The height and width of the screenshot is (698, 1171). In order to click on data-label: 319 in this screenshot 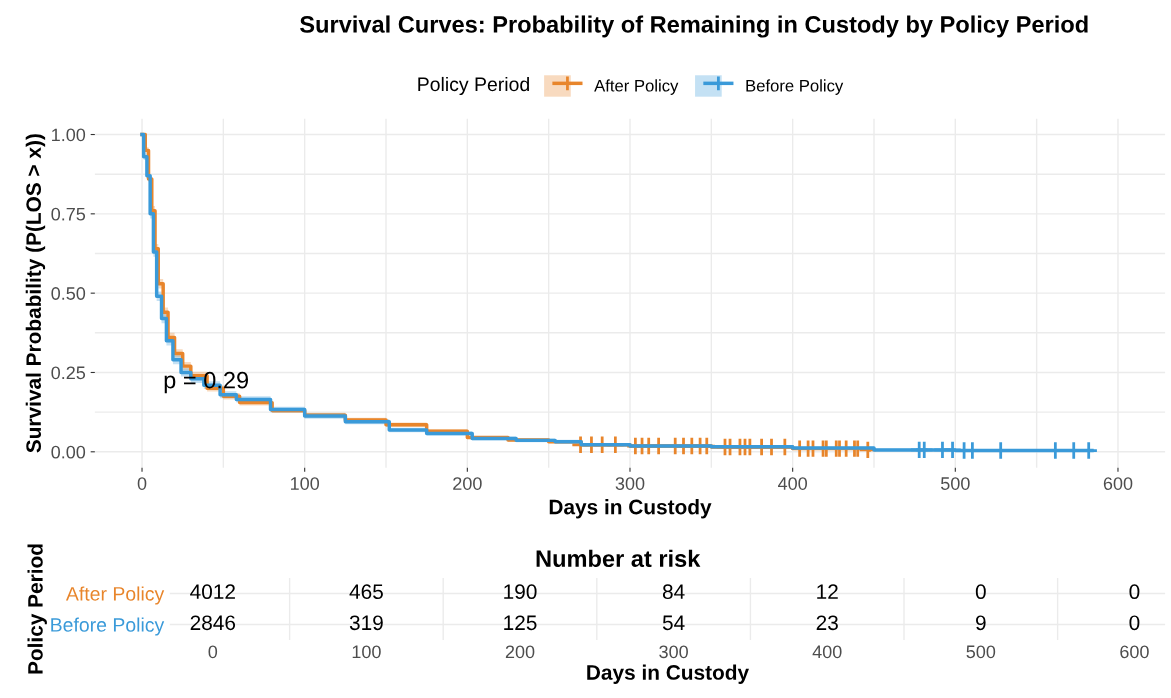, I will do `click(366, 623)`.